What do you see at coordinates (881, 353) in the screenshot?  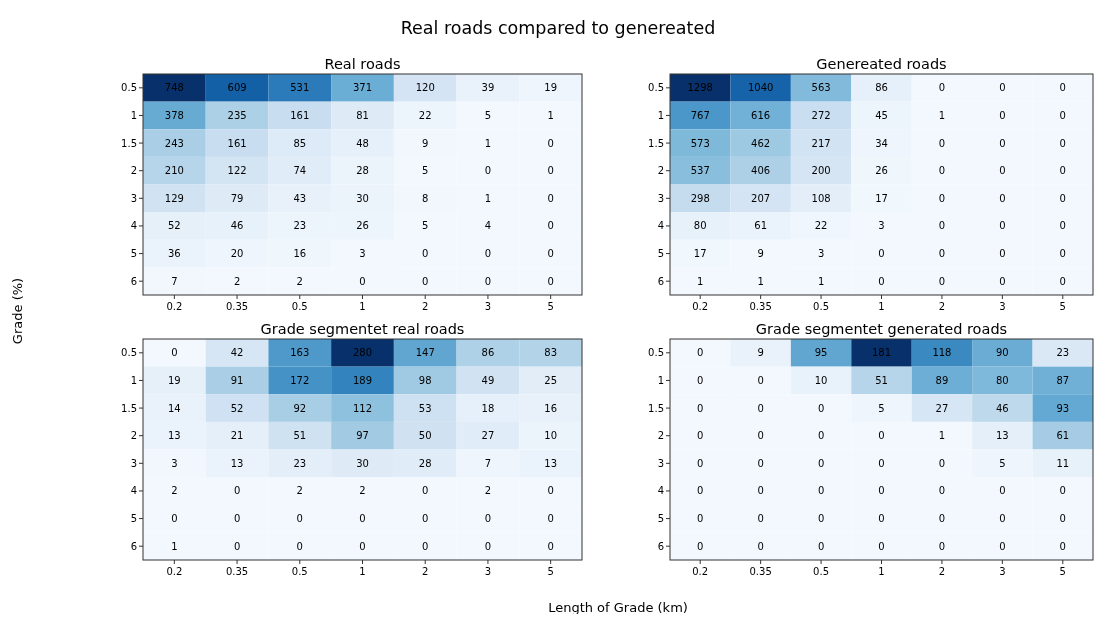 I see `data-label: 181` at bounding box center [881, 353].